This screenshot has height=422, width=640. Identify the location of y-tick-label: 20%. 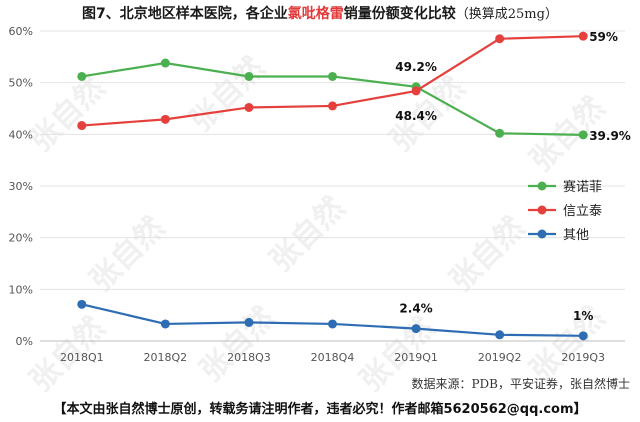
(21, 238).